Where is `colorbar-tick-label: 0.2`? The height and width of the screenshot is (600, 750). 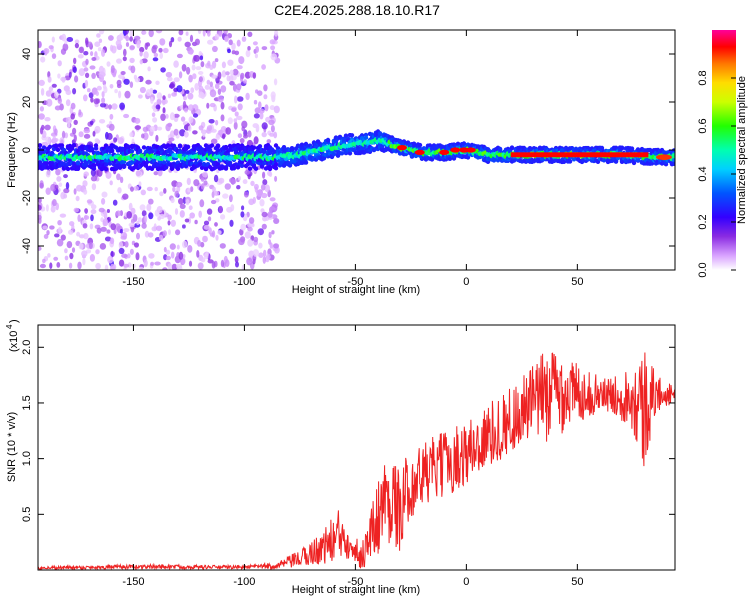
colorbar-tick-label: 0.2 is located at coordinates (703, 221).